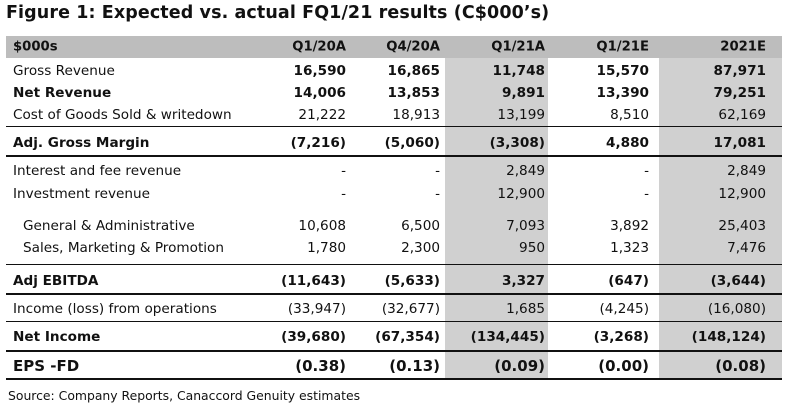 The image size is (790, 412). I want to click on header-bar, so click(394, 47).